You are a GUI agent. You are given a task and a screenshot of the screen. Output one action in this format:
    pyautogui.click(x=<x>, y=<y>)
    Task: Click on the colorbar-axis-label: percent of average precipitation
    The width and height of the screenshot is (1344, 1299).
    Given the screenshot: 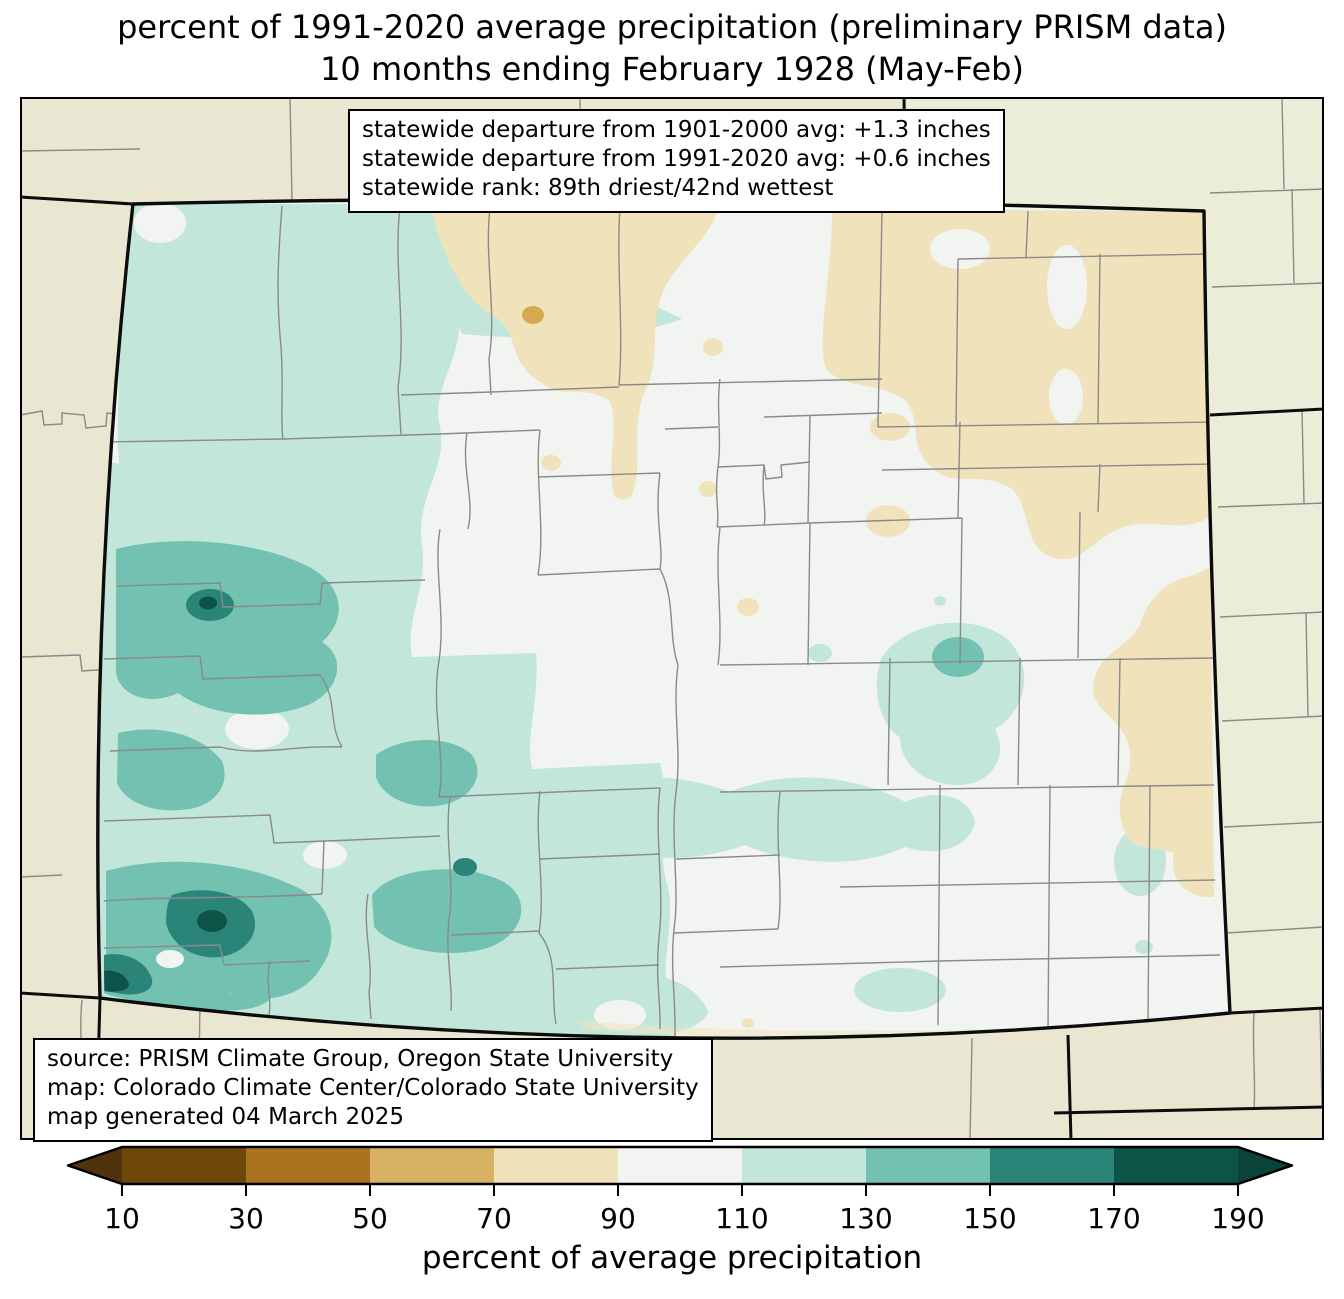 What is the action you would take?
    pyautogui.click(x=672, y=1258)
    